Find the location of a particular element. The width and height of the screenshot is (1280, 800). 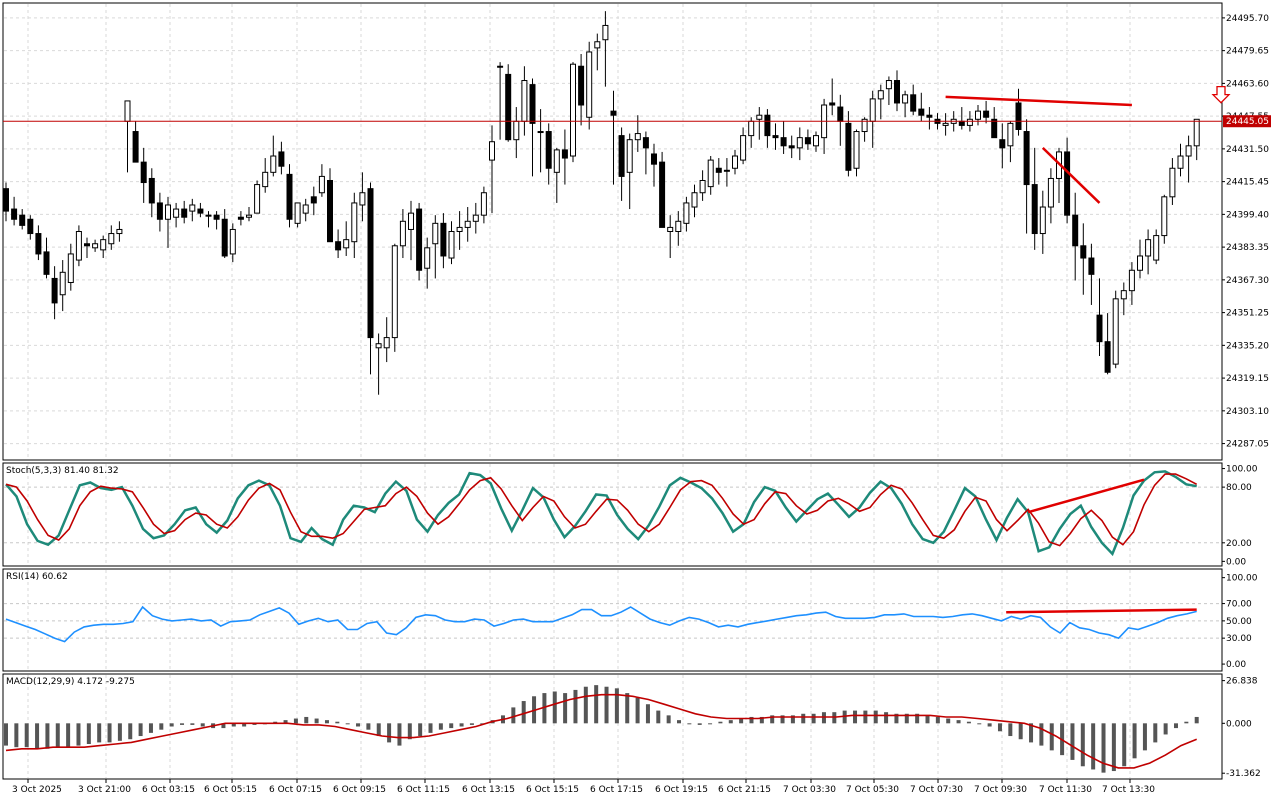

y-tick-label: 24287.05 is located at coordinates (1247, 445).